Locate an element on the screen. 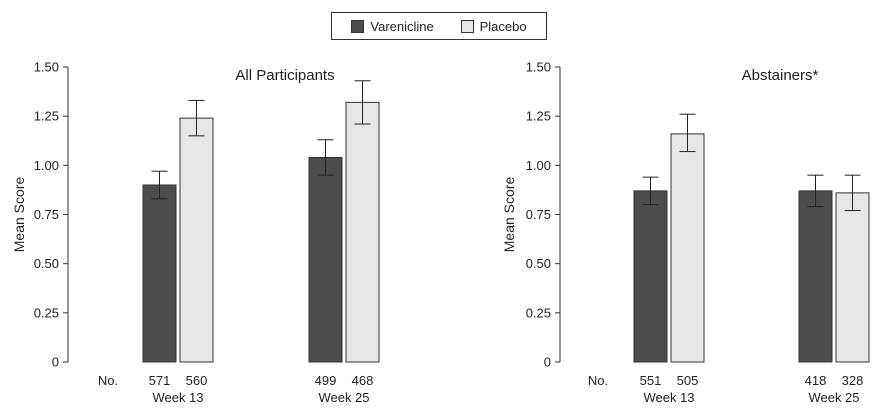 The width and height of the screenshot is (877, 409). chart-2-category-label: Week 13 is located at coordinates (668, 397).